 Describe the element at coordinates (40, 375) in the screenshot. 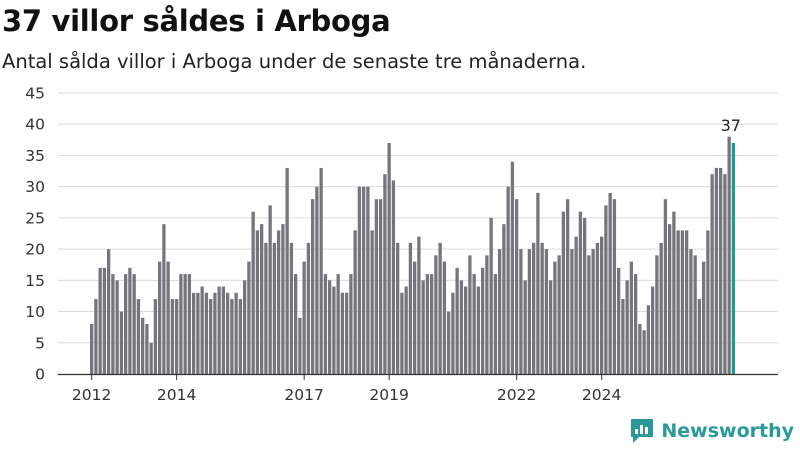

I see `y-tick-label: 0` at that location.